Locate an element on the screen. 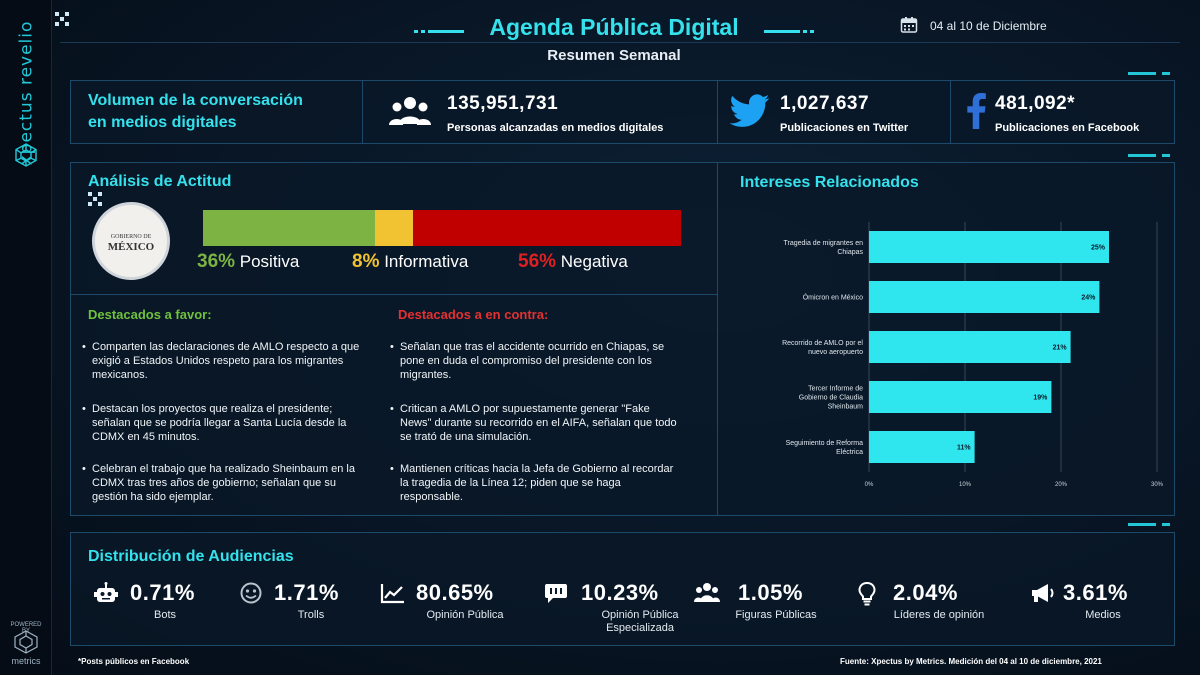  lightbulb-icon is located at coordinates (867, 594).